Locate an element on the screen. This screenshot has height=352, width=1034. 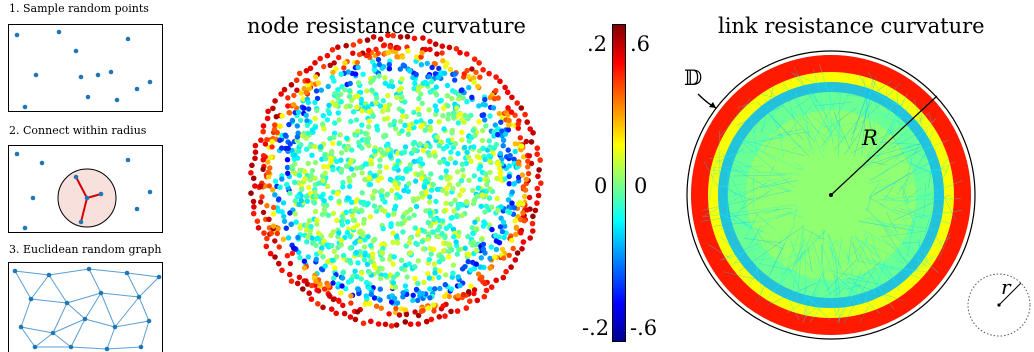
radius-label-R: R is located at coordinates (870, 138).